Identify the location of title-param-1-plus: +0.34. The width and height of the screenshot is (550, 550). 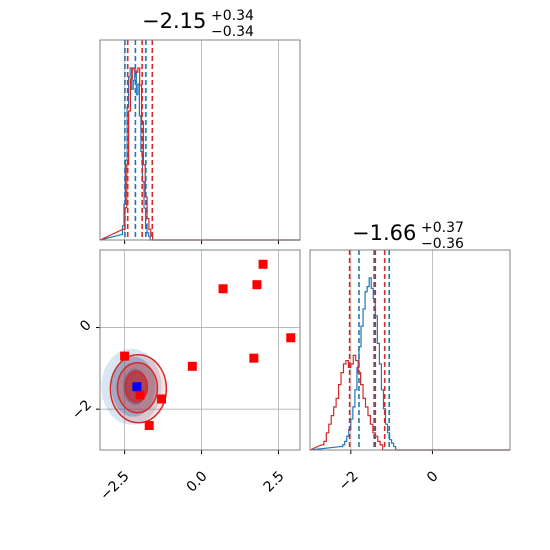
(232, 16).